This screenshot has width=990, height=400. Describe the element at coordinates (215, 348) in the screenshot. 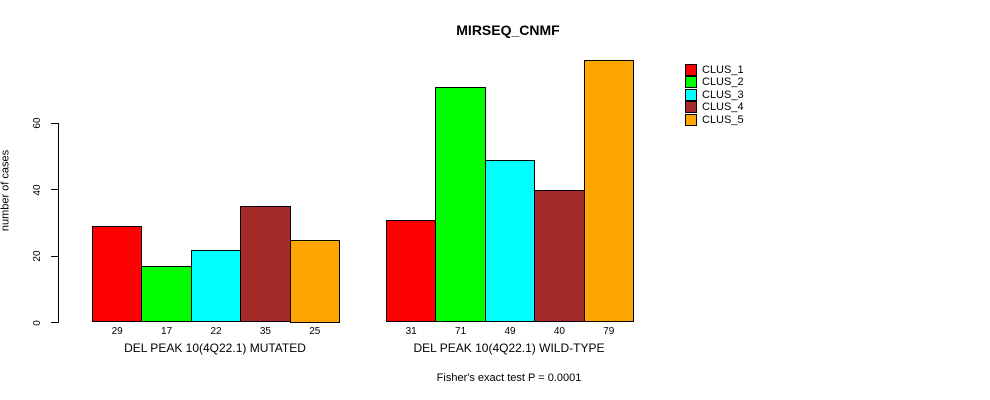

I see `x-group-label-mutated: DEL PEAK 10(4Q22.1) MUTATED` at that location.